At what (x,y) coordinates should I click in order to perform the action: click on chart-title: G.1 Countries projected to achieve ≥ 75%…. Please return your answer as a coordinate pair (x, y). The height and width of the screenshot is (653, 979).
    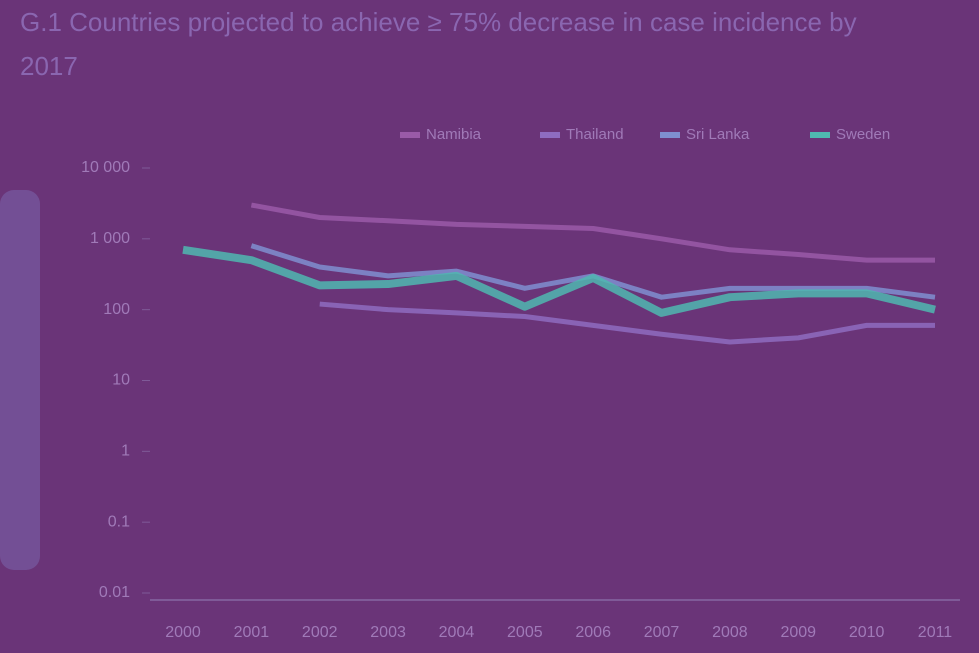
    Looking at the image, I should click on (438, 44).